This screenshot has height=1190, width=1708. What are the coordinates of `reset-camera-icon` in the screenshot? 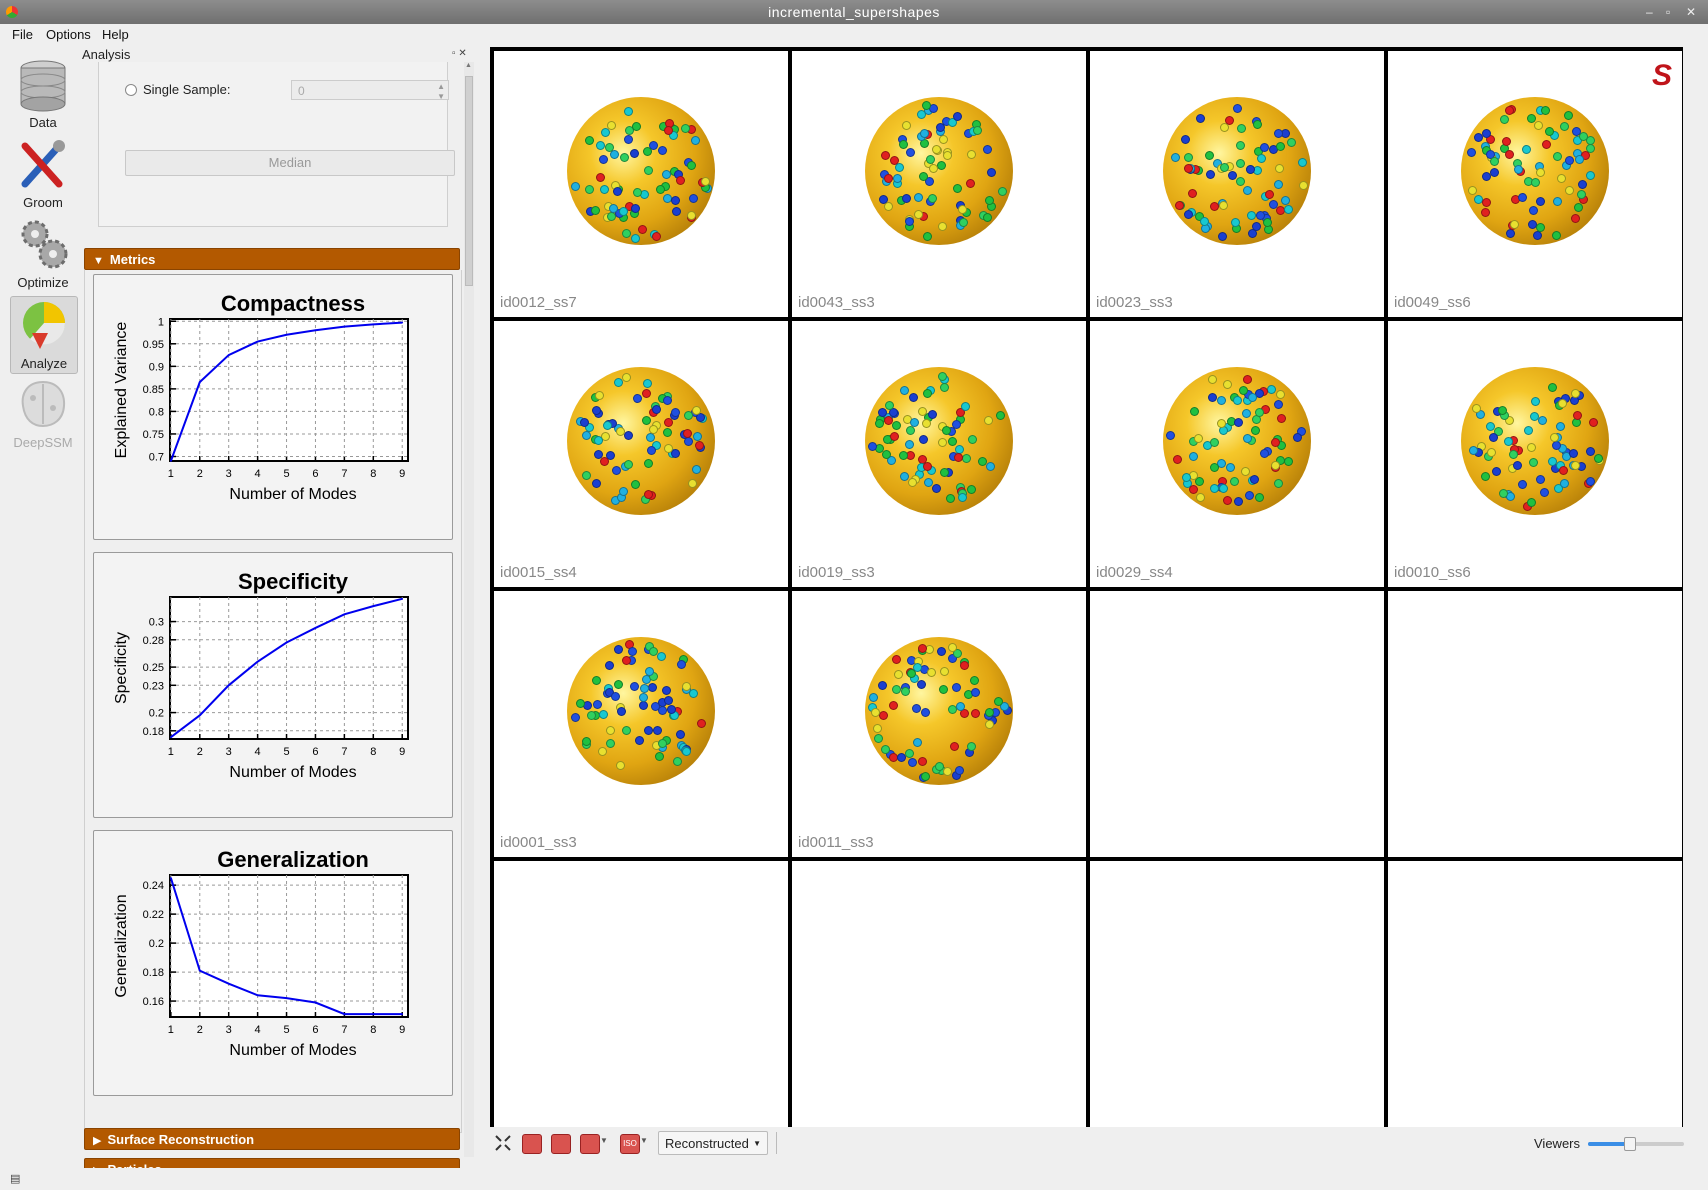 It's located at (532, 1144).